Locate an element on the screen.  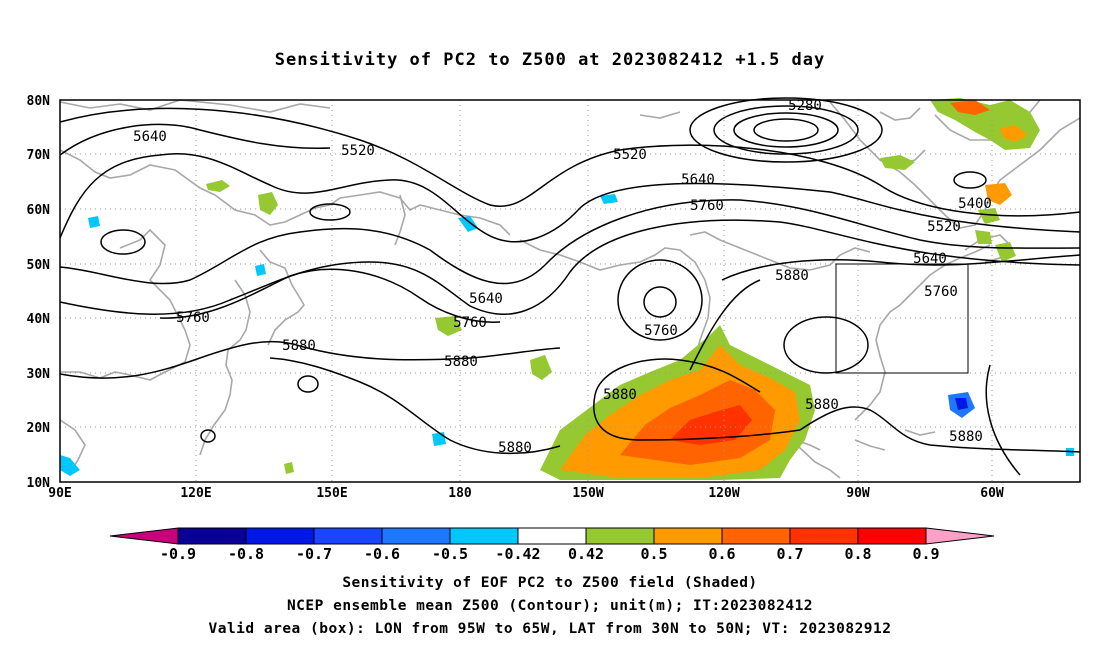
lon-label: 60W is located at coordinates (992, 493).